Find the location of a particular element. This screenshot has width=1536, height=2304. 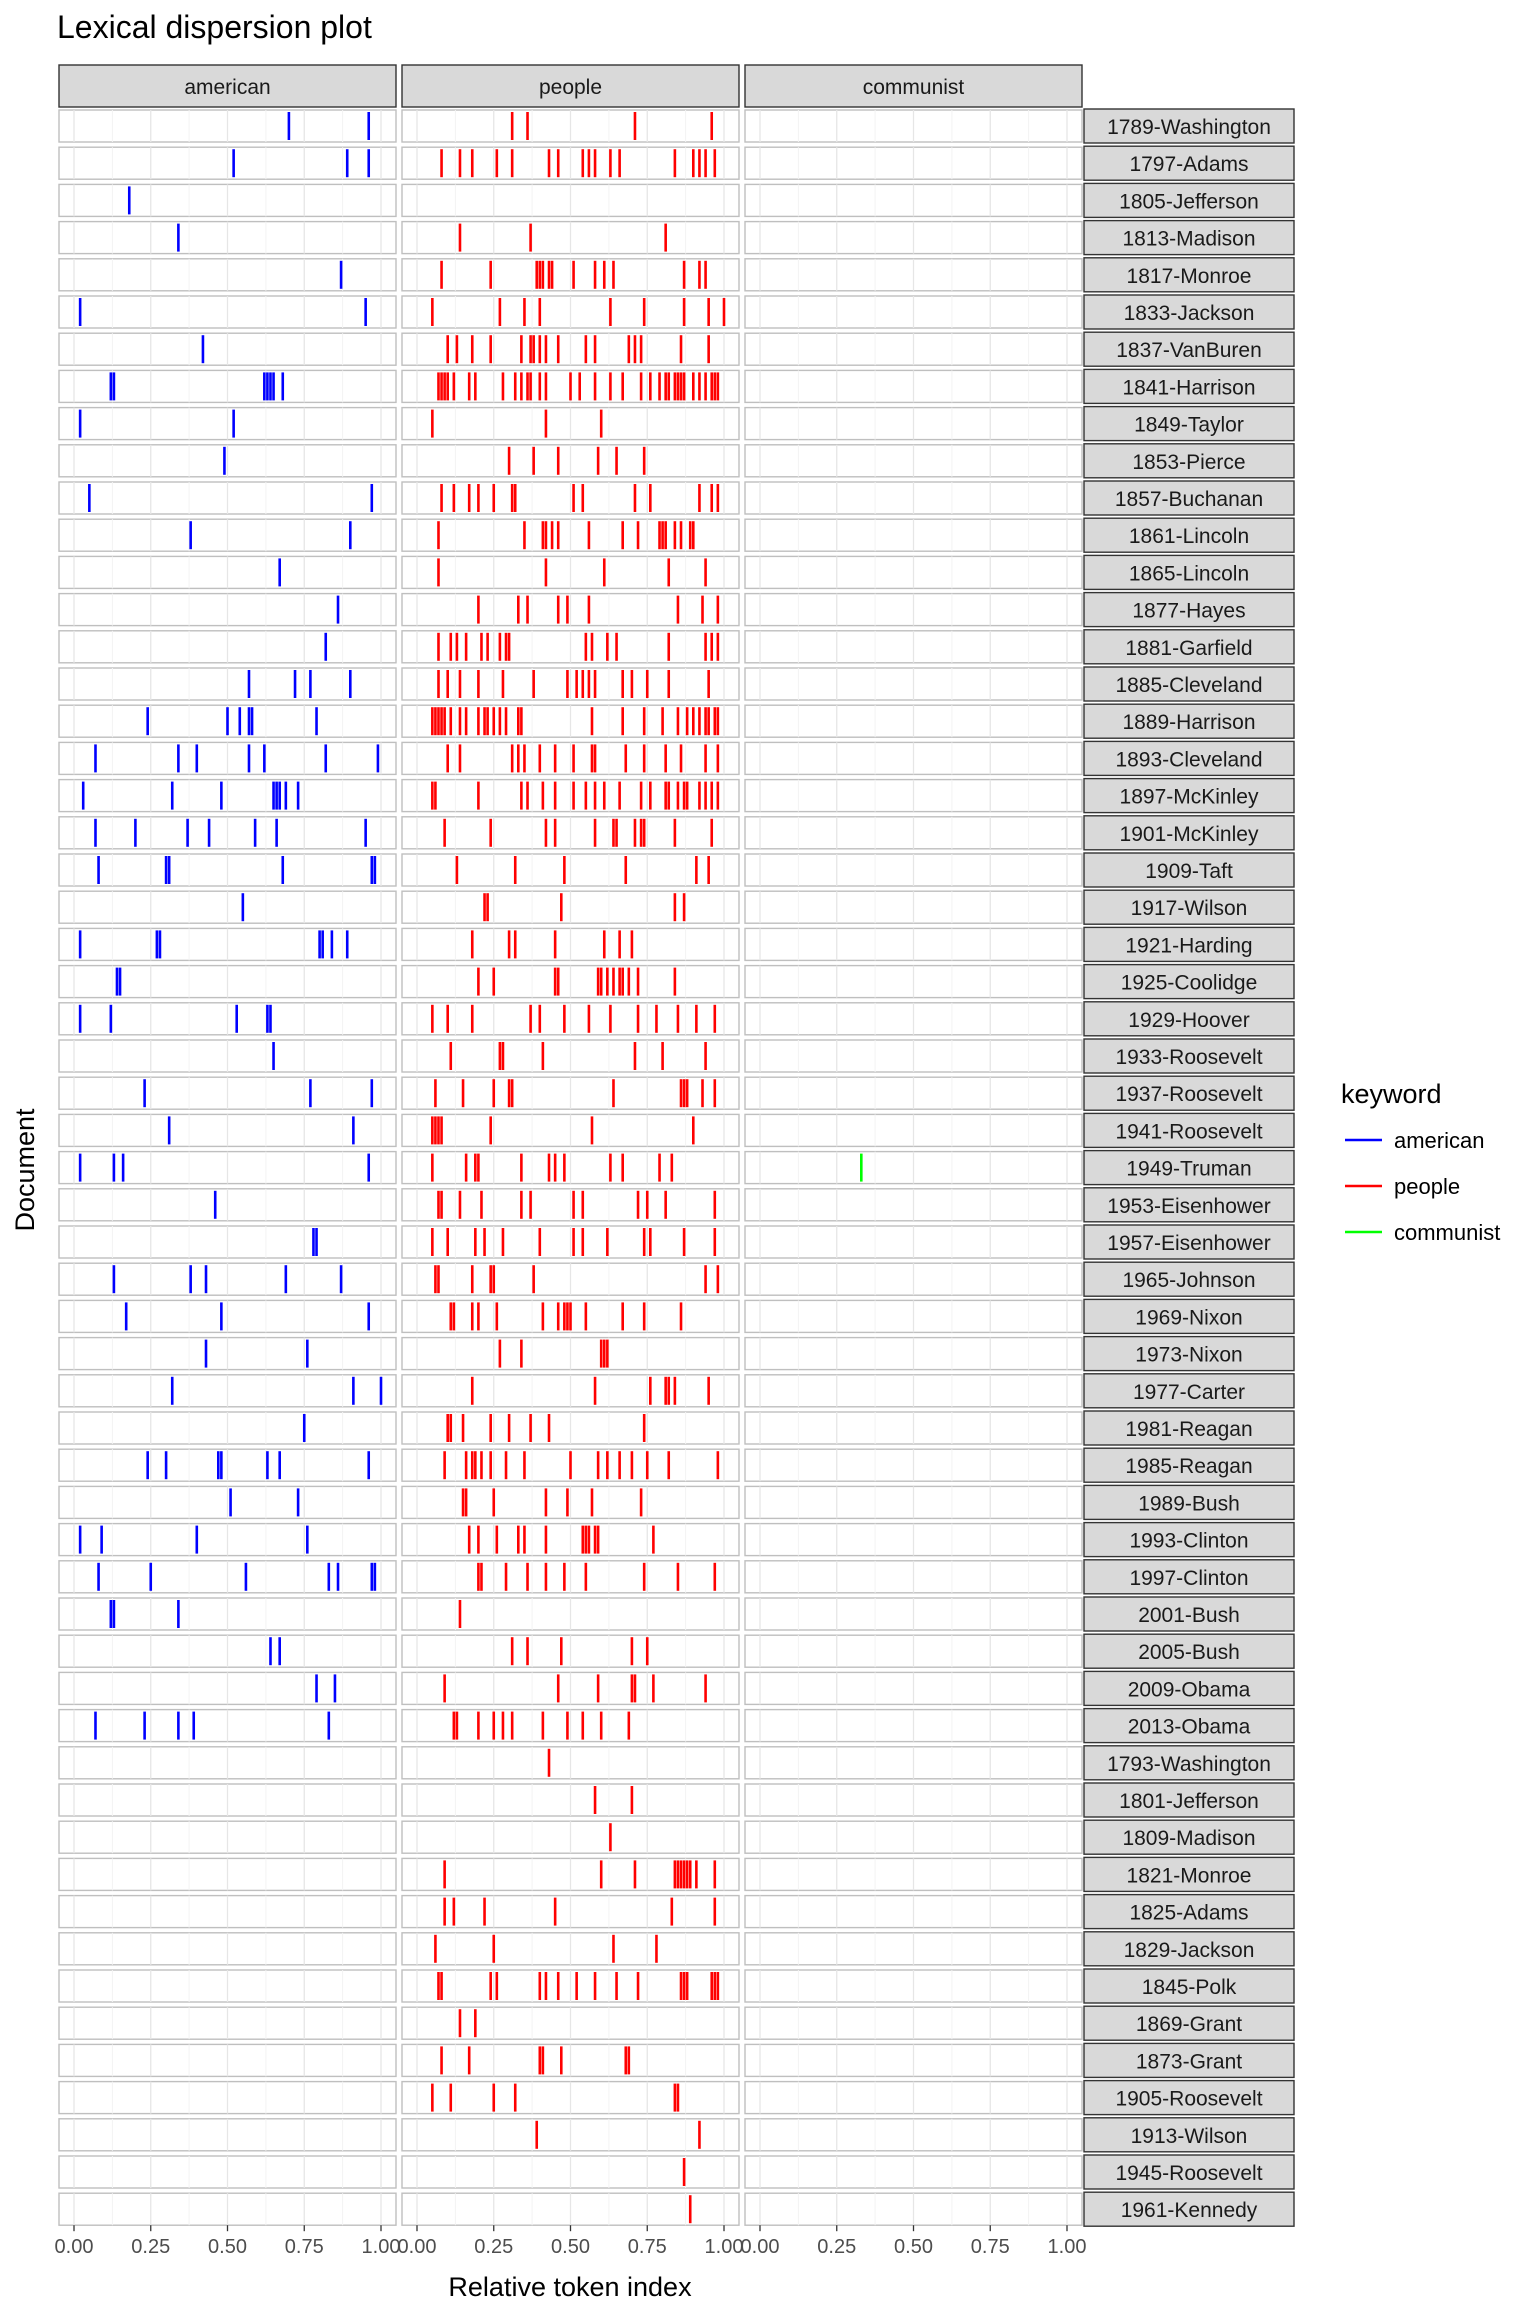

document-label: 1881-Garfield is located at coordinates (1188, 648).